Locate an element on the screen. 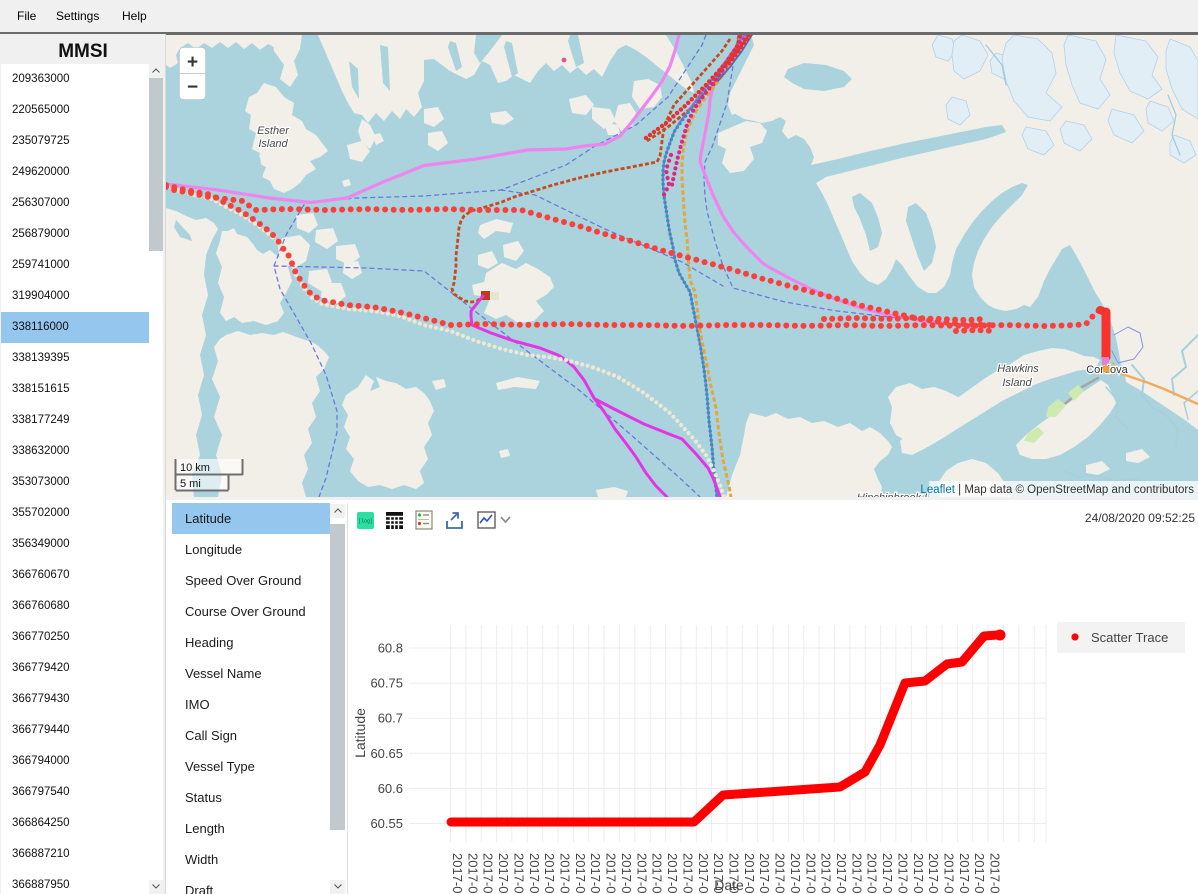  svg-text: Hinchinbrook I is located at coordinates (892, 494).